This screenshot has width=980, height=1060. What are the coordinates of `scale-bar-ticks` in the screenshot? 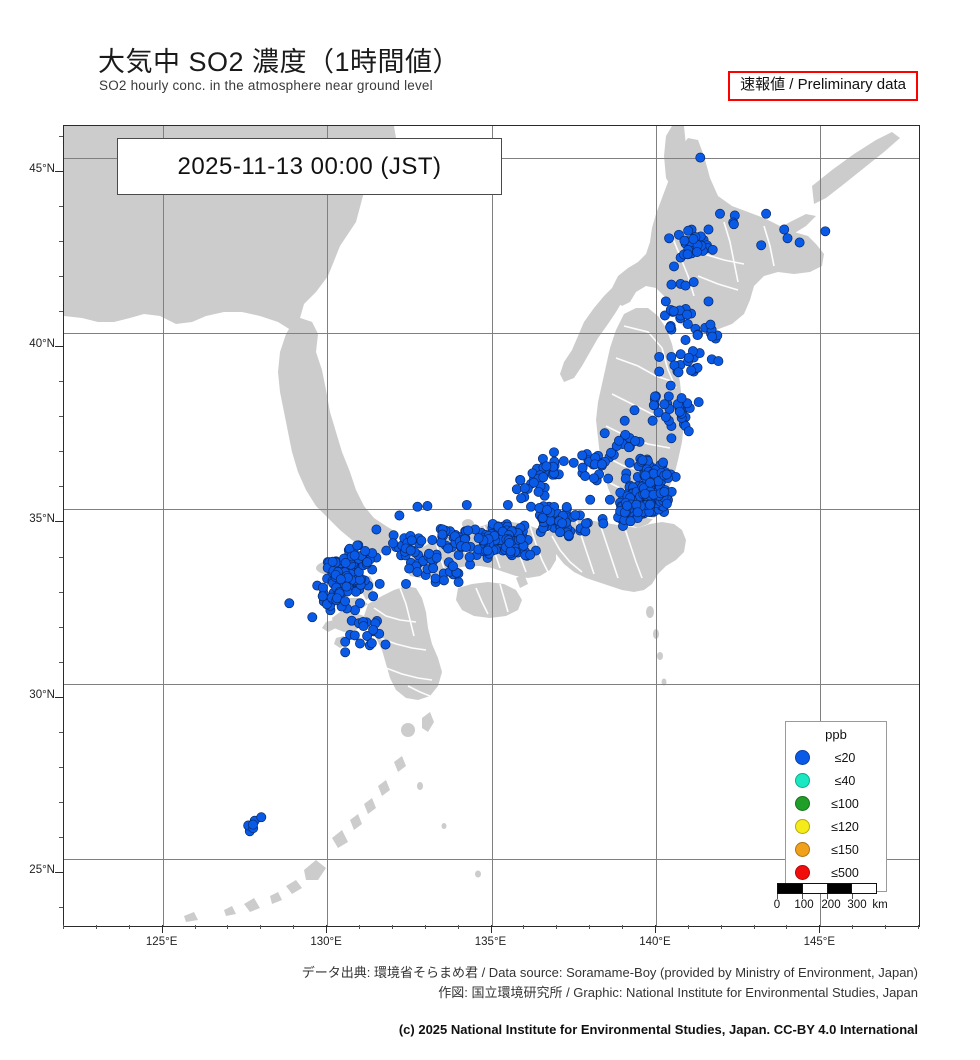 It's located at (827, 896).